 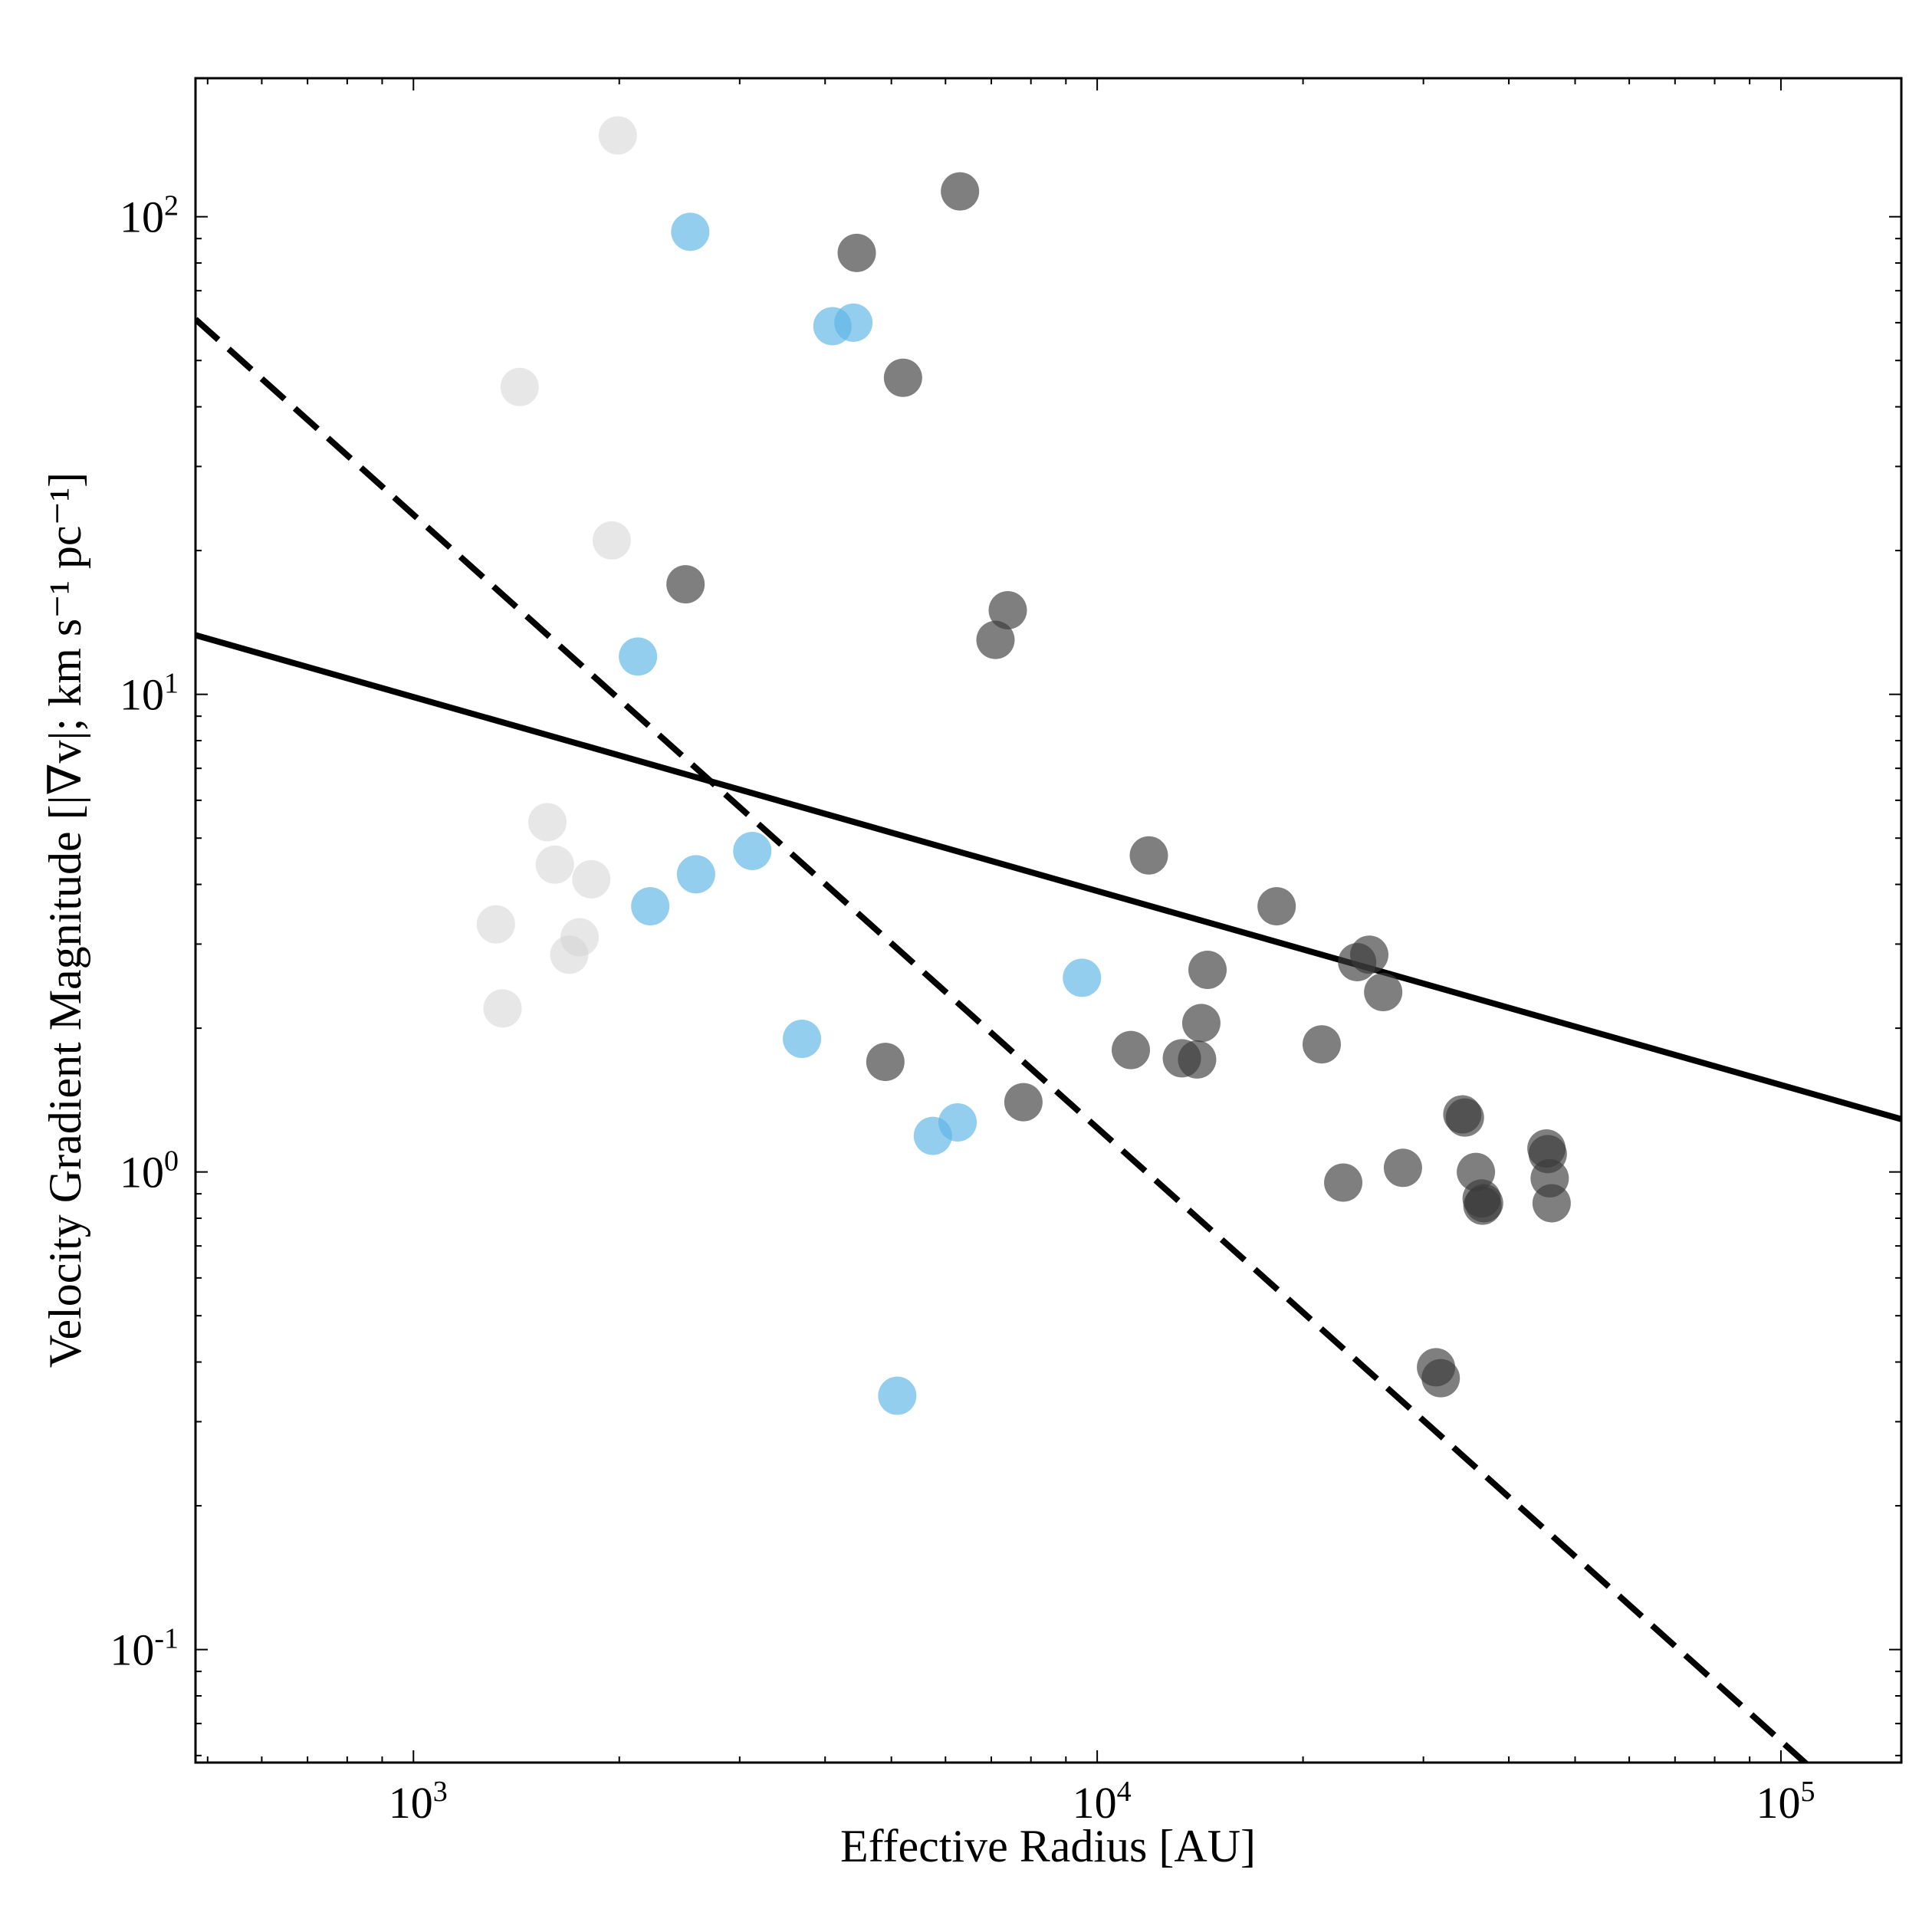 I want to click on y-tick-label: 10¹, so click(x=149, y=694).